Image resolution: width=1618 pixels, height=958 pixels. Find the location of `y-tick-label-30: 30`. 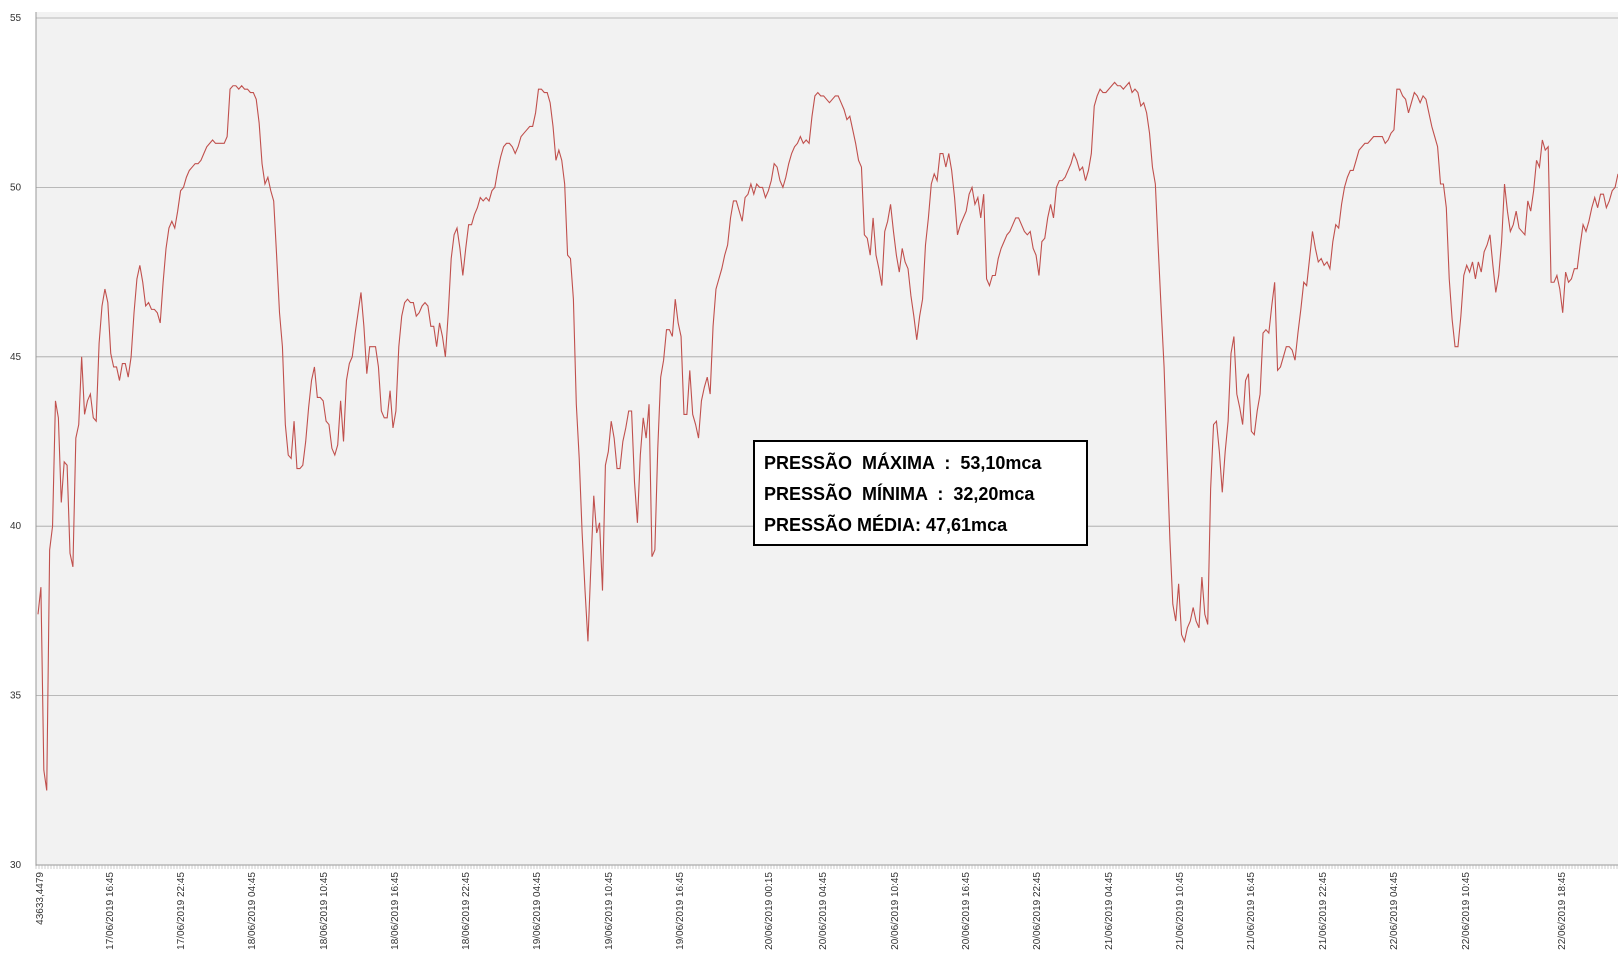

y-tick-label-30: 30 is located at coordinates (16, 865).